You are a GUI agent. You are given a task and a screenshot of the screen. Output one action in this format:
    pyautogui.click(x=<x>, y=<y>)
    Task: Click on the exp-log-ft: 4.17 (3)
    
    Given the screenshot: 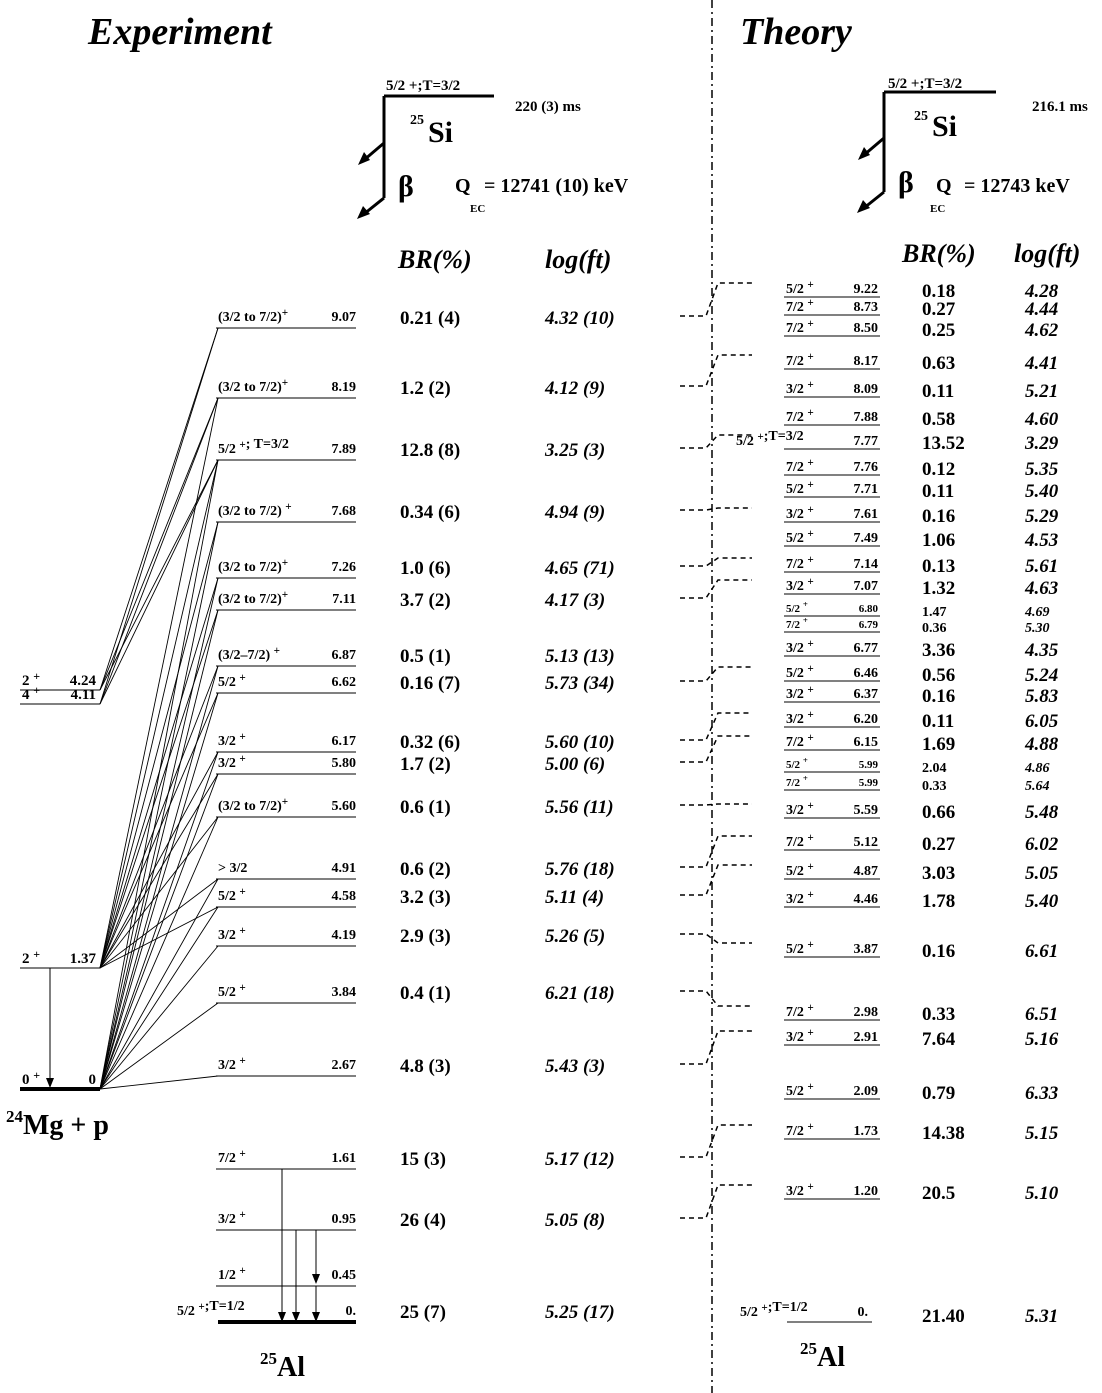 What is the action you would take?
    pyautogui.click(x=574, y=600)
    